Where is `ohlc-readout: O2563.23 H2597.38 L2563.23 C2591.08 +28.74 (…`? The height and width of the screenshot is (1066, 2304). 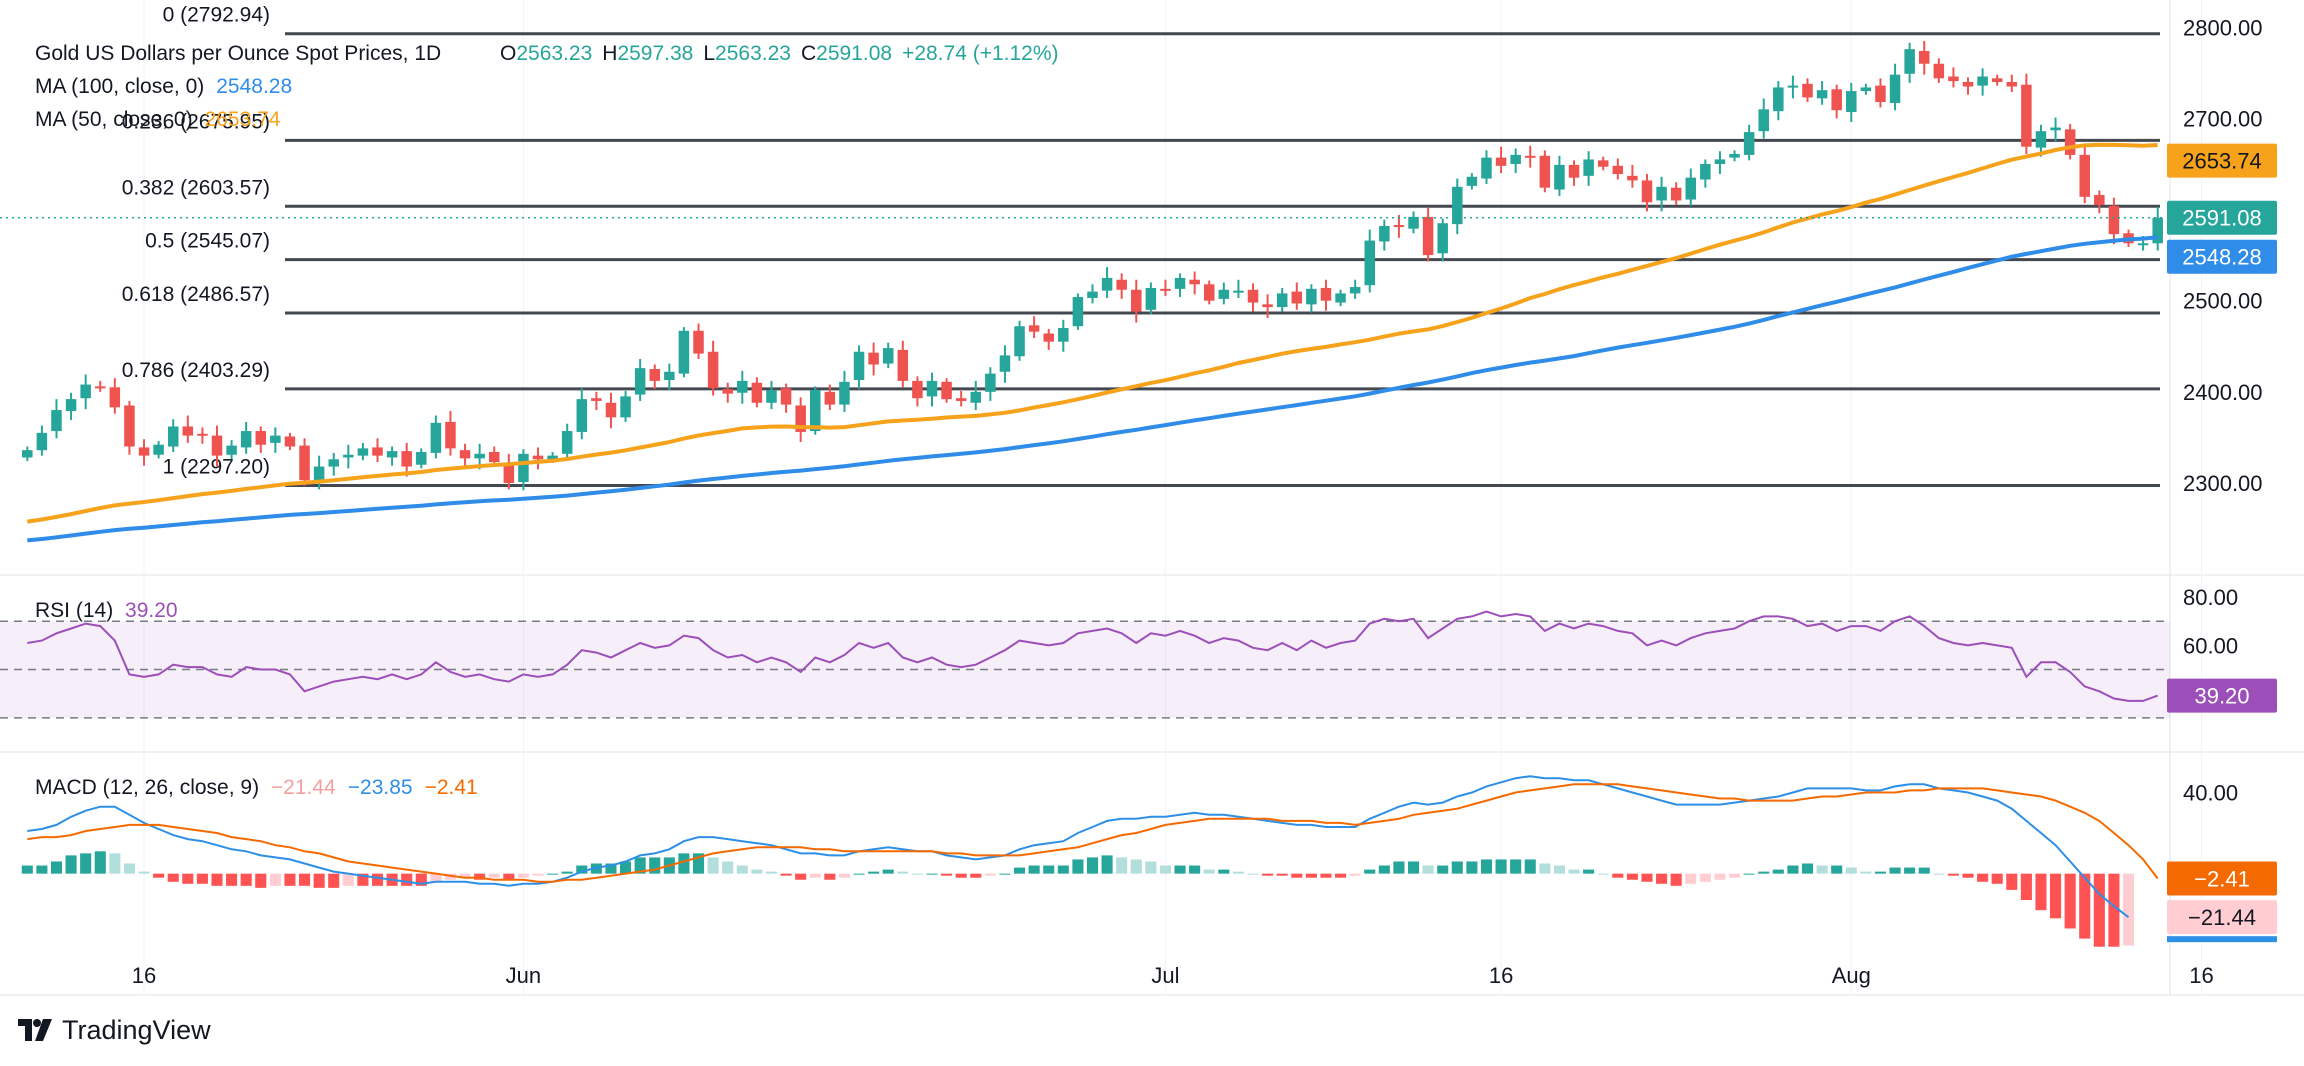
ohlc-readout: O2563.23 H2597.38 L2563.23 C2591.08 +28.74 (… is located at coordinates (779, 53).